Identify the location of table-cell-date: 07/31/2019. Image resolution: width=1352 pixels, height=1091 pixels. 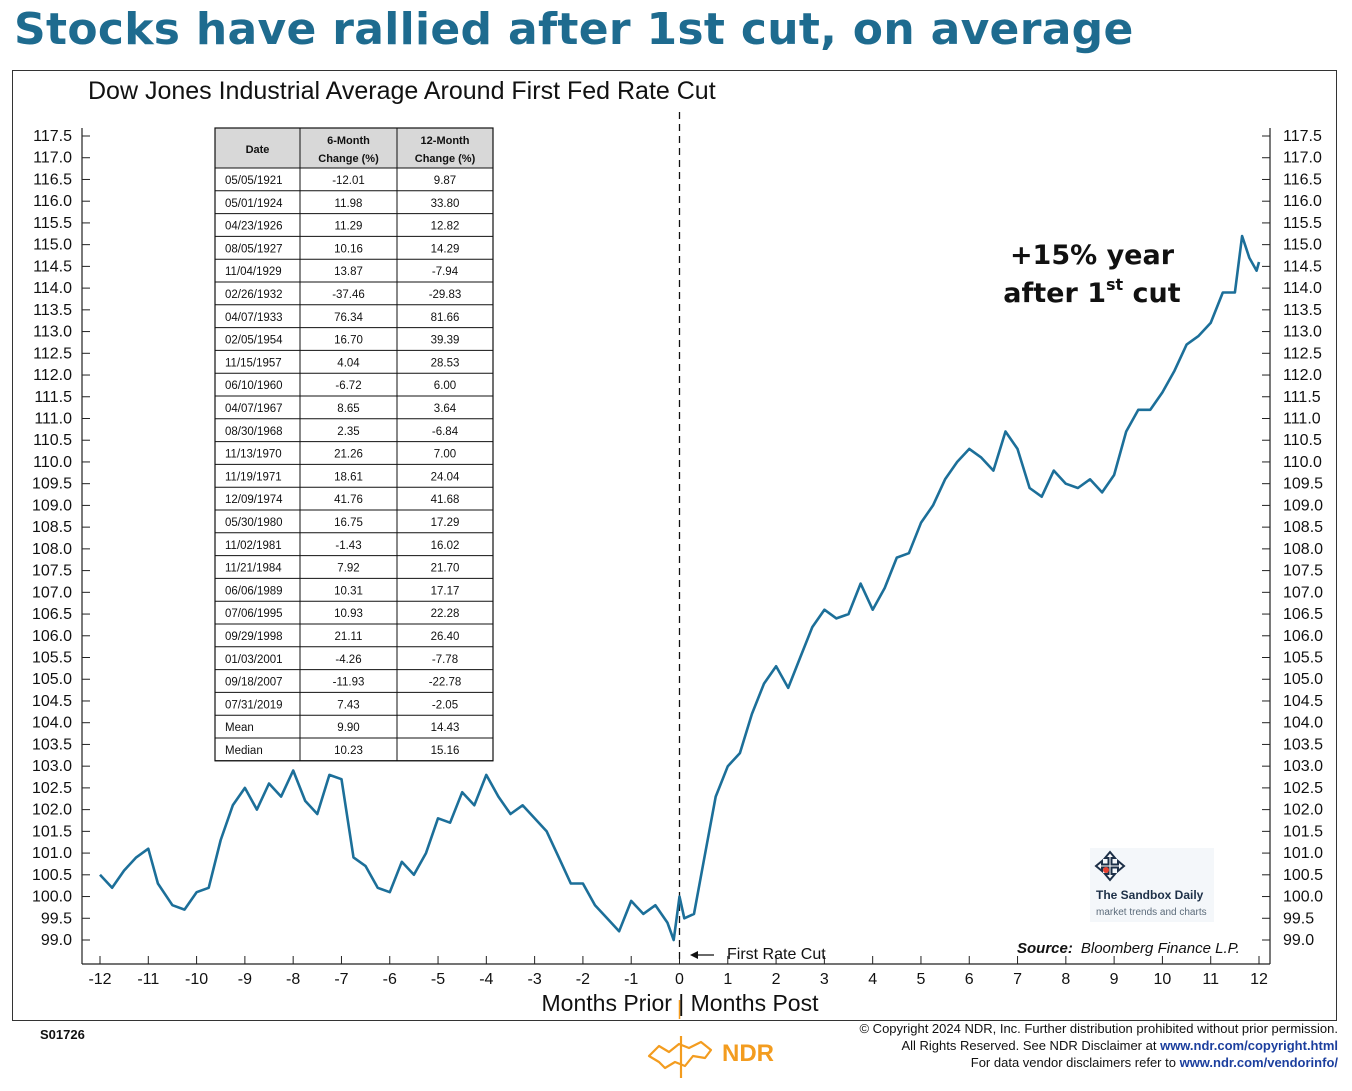
(254, 705).